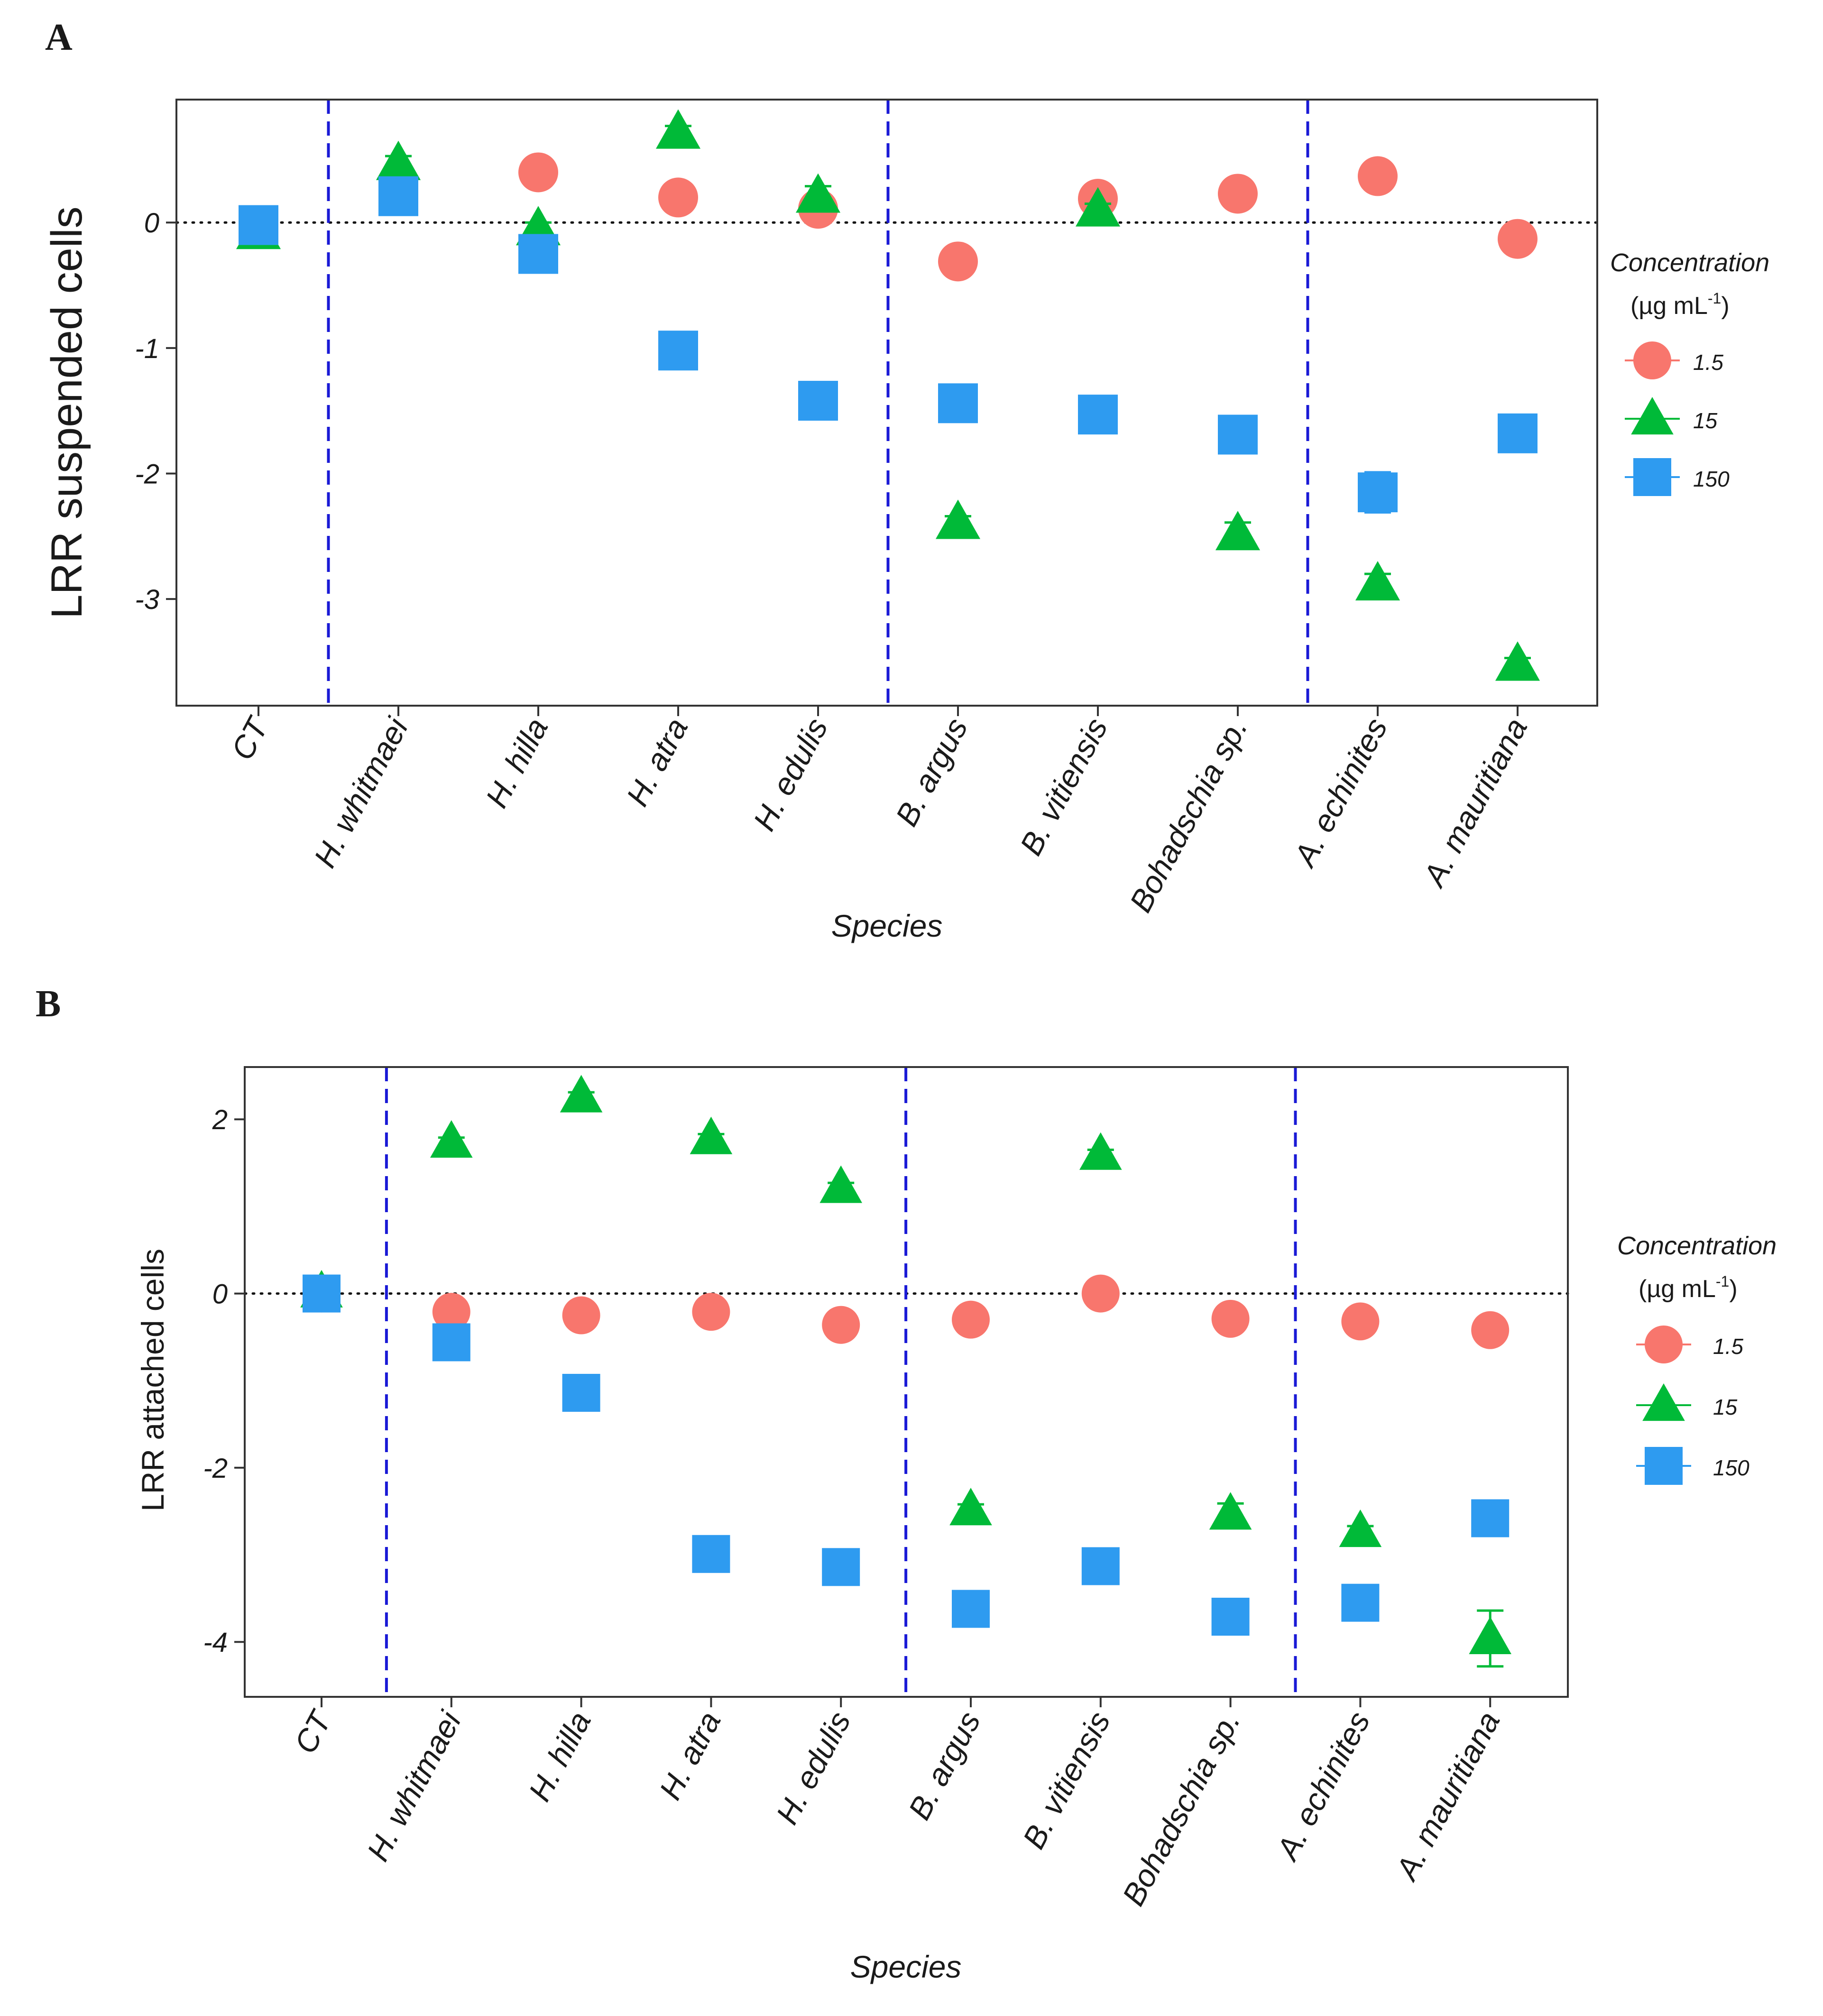  Describe the element at coordinates (1230, 1318) in the screenshot. I see `panel-b-point-1-5-bohadschia-sp` at that location.